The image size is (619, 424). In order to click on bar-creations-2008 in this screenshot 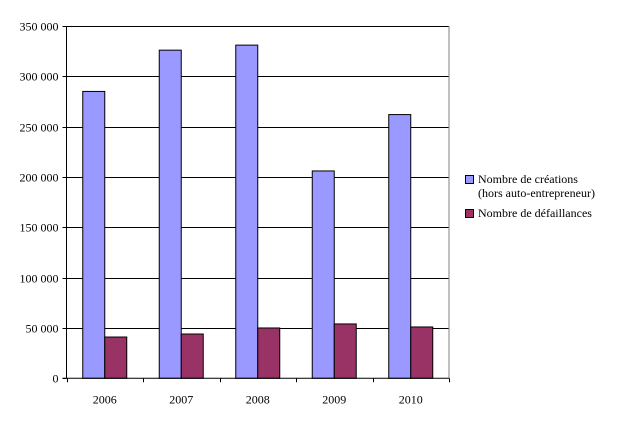, I will do `click(247, 211)`.